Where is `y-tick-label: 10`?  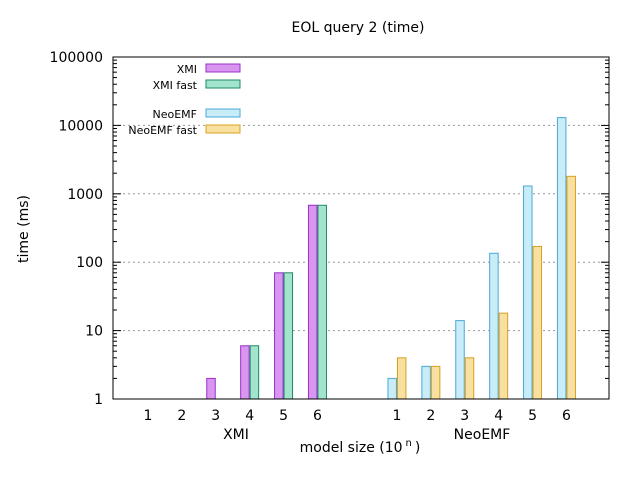
y-tick-label: 10 is located at coordinates (94, 332).